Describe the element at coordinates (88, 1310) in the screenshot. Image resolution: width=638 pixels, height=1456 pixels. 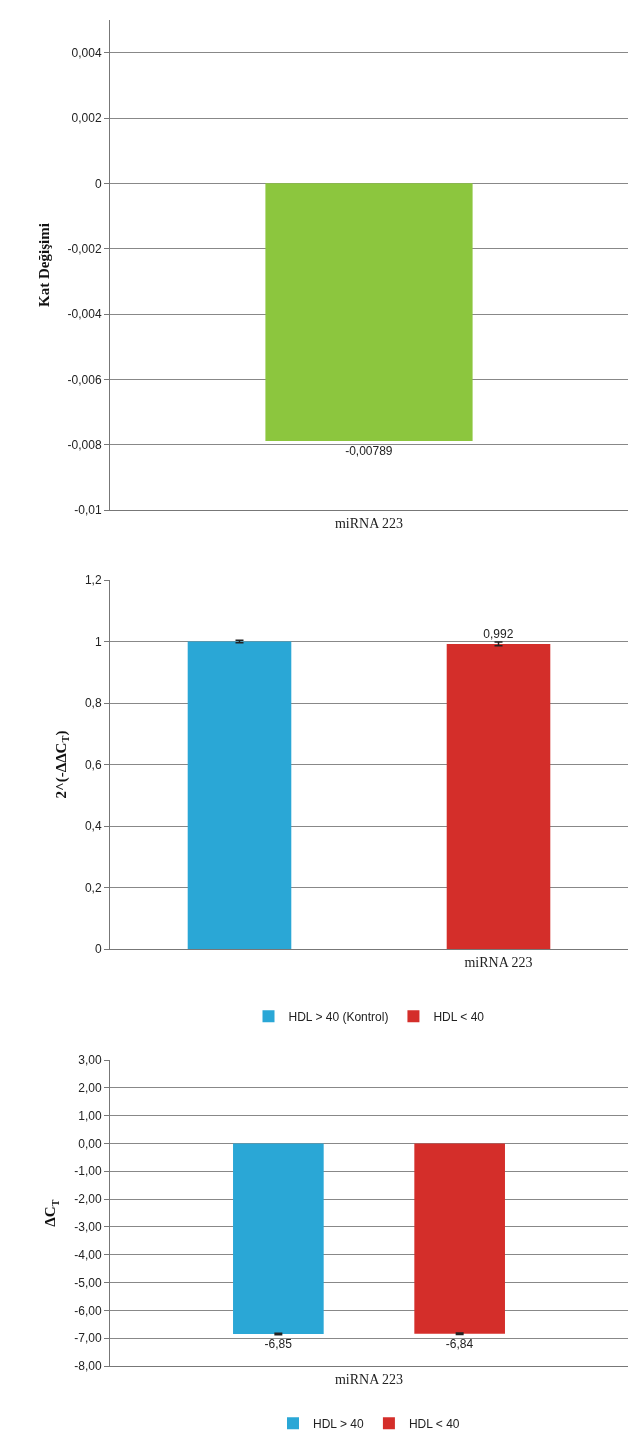
I see `y-tick-label: -6,00` at that location.